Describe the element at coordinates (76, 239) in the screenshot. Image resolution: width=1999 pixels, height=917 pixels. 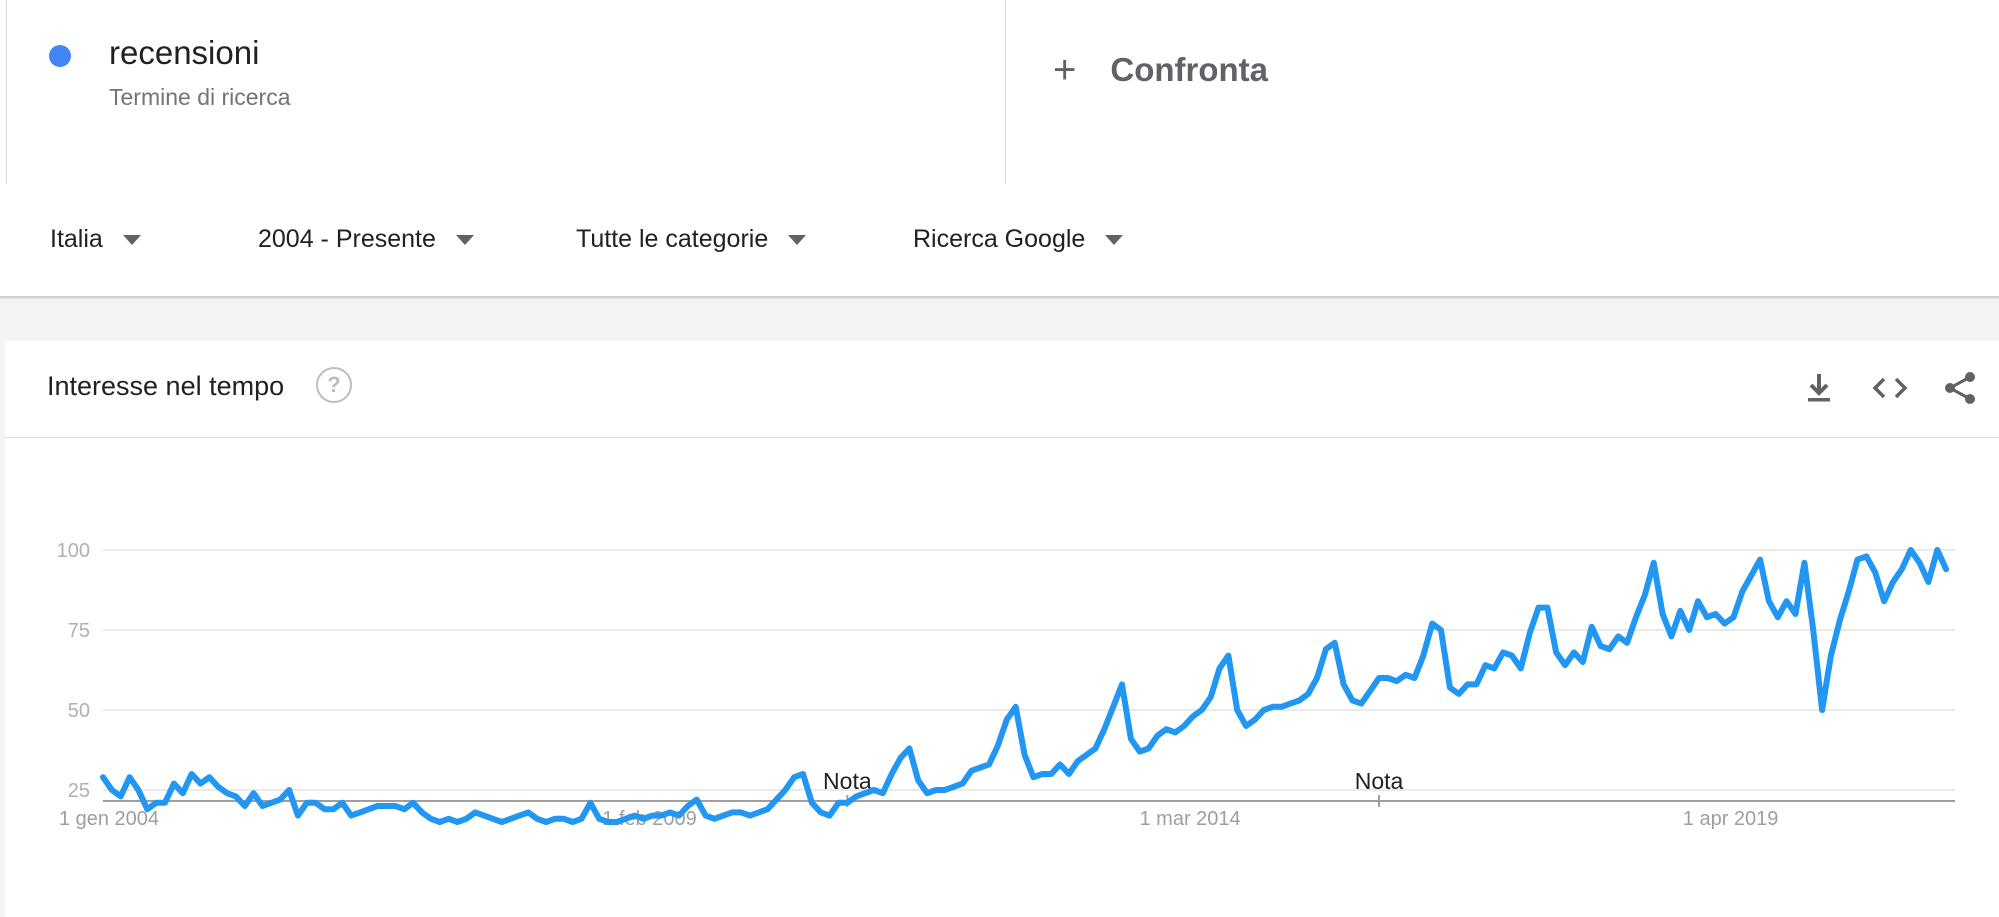
I see `filter-region-label: Italia` at that location.